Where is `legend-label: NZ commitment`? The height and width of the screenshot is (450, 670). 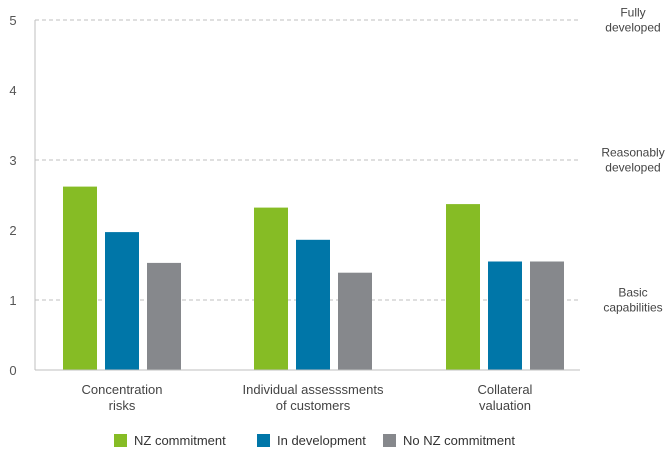 legend-label: NZ commitment is located at coordinates (180, 440).